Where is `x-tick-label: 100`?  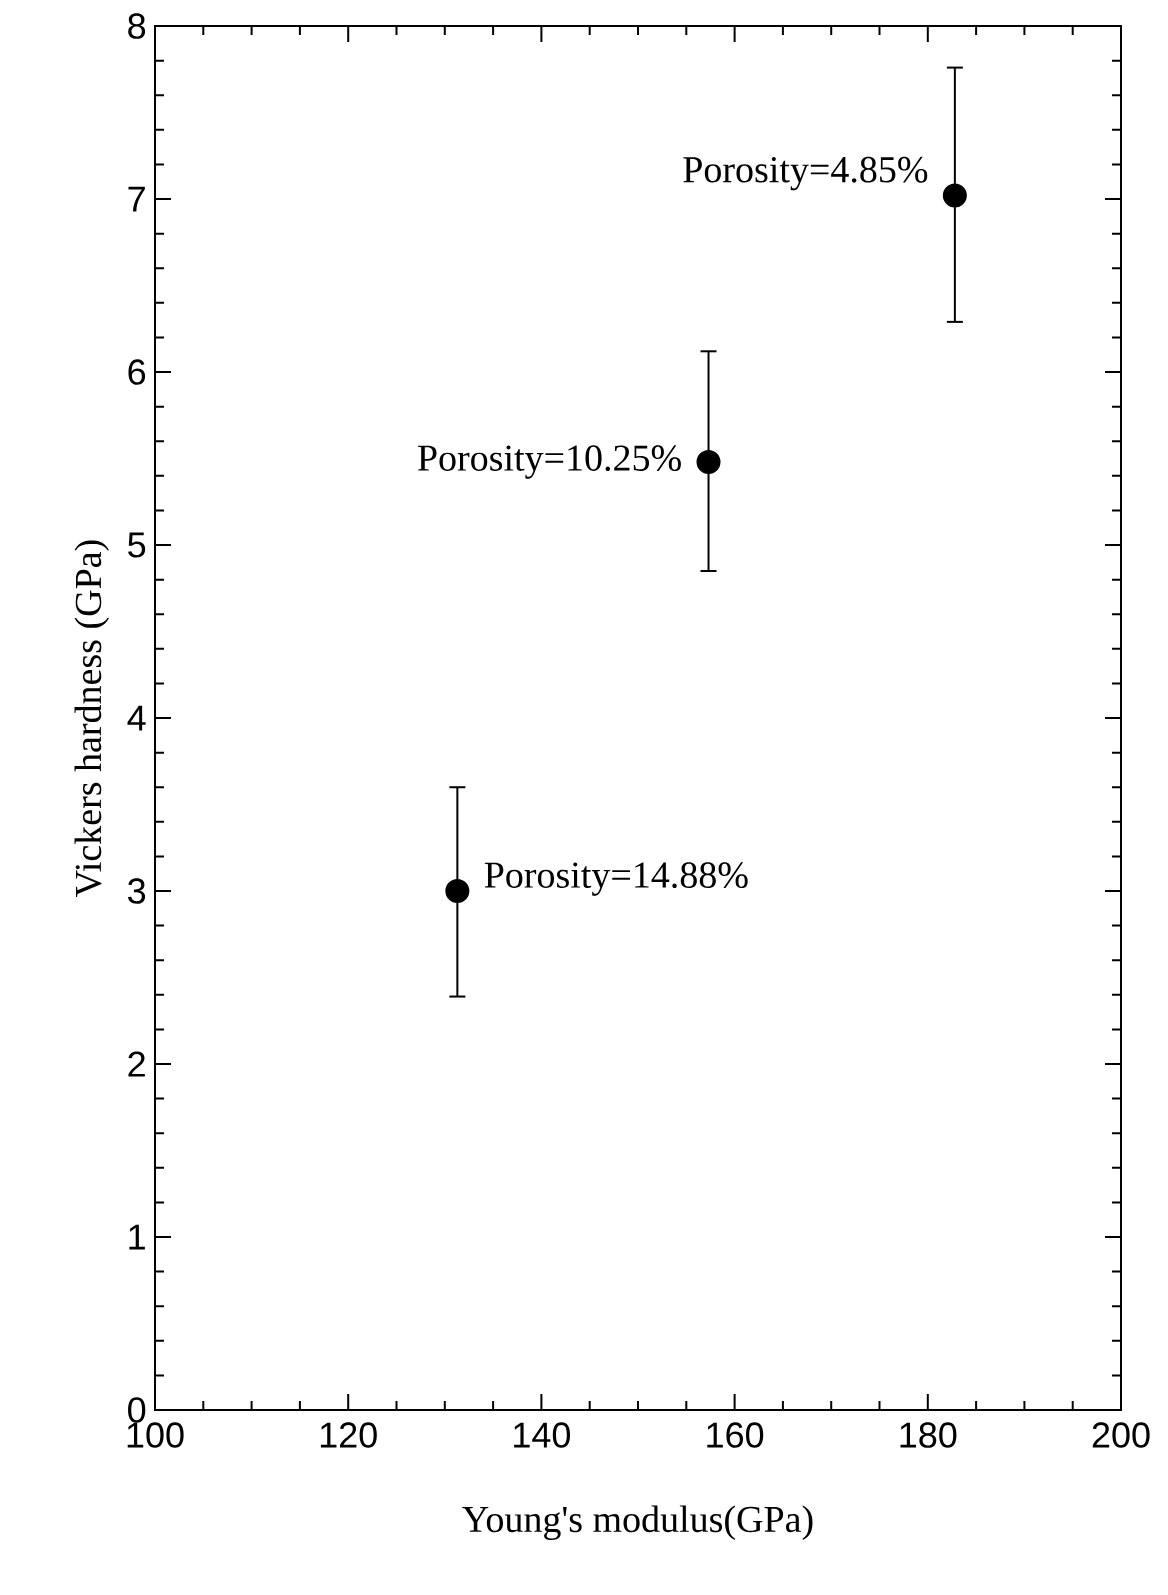
x-tick-label: 100 is located at coordinates (155, 1435).